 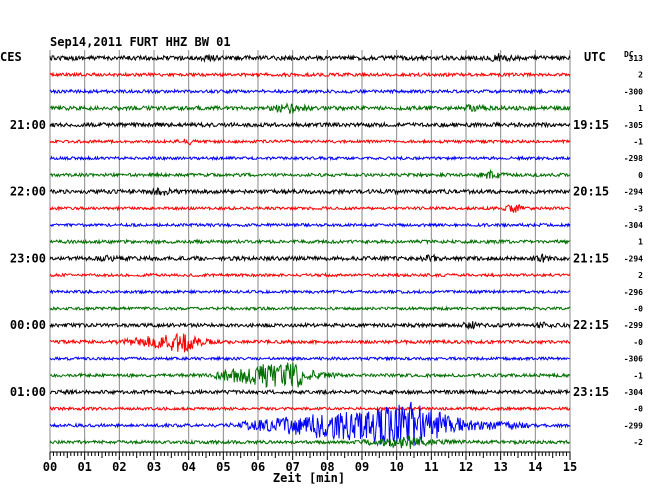 I want to click on left-time-label: 00:00, so click(x=28, y=325).